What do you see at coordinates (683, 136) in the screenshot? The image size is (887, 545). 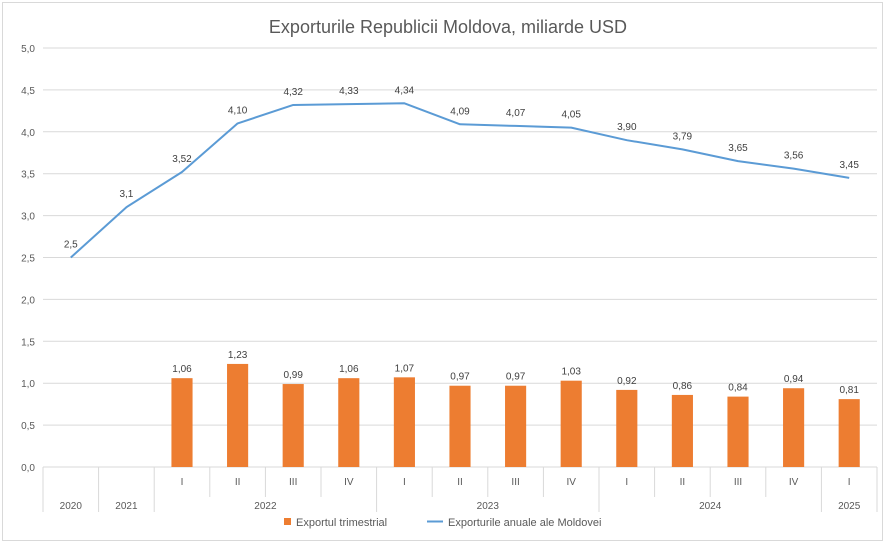 I see `line-data-label: 3,79` at bounding box center [683, 136].